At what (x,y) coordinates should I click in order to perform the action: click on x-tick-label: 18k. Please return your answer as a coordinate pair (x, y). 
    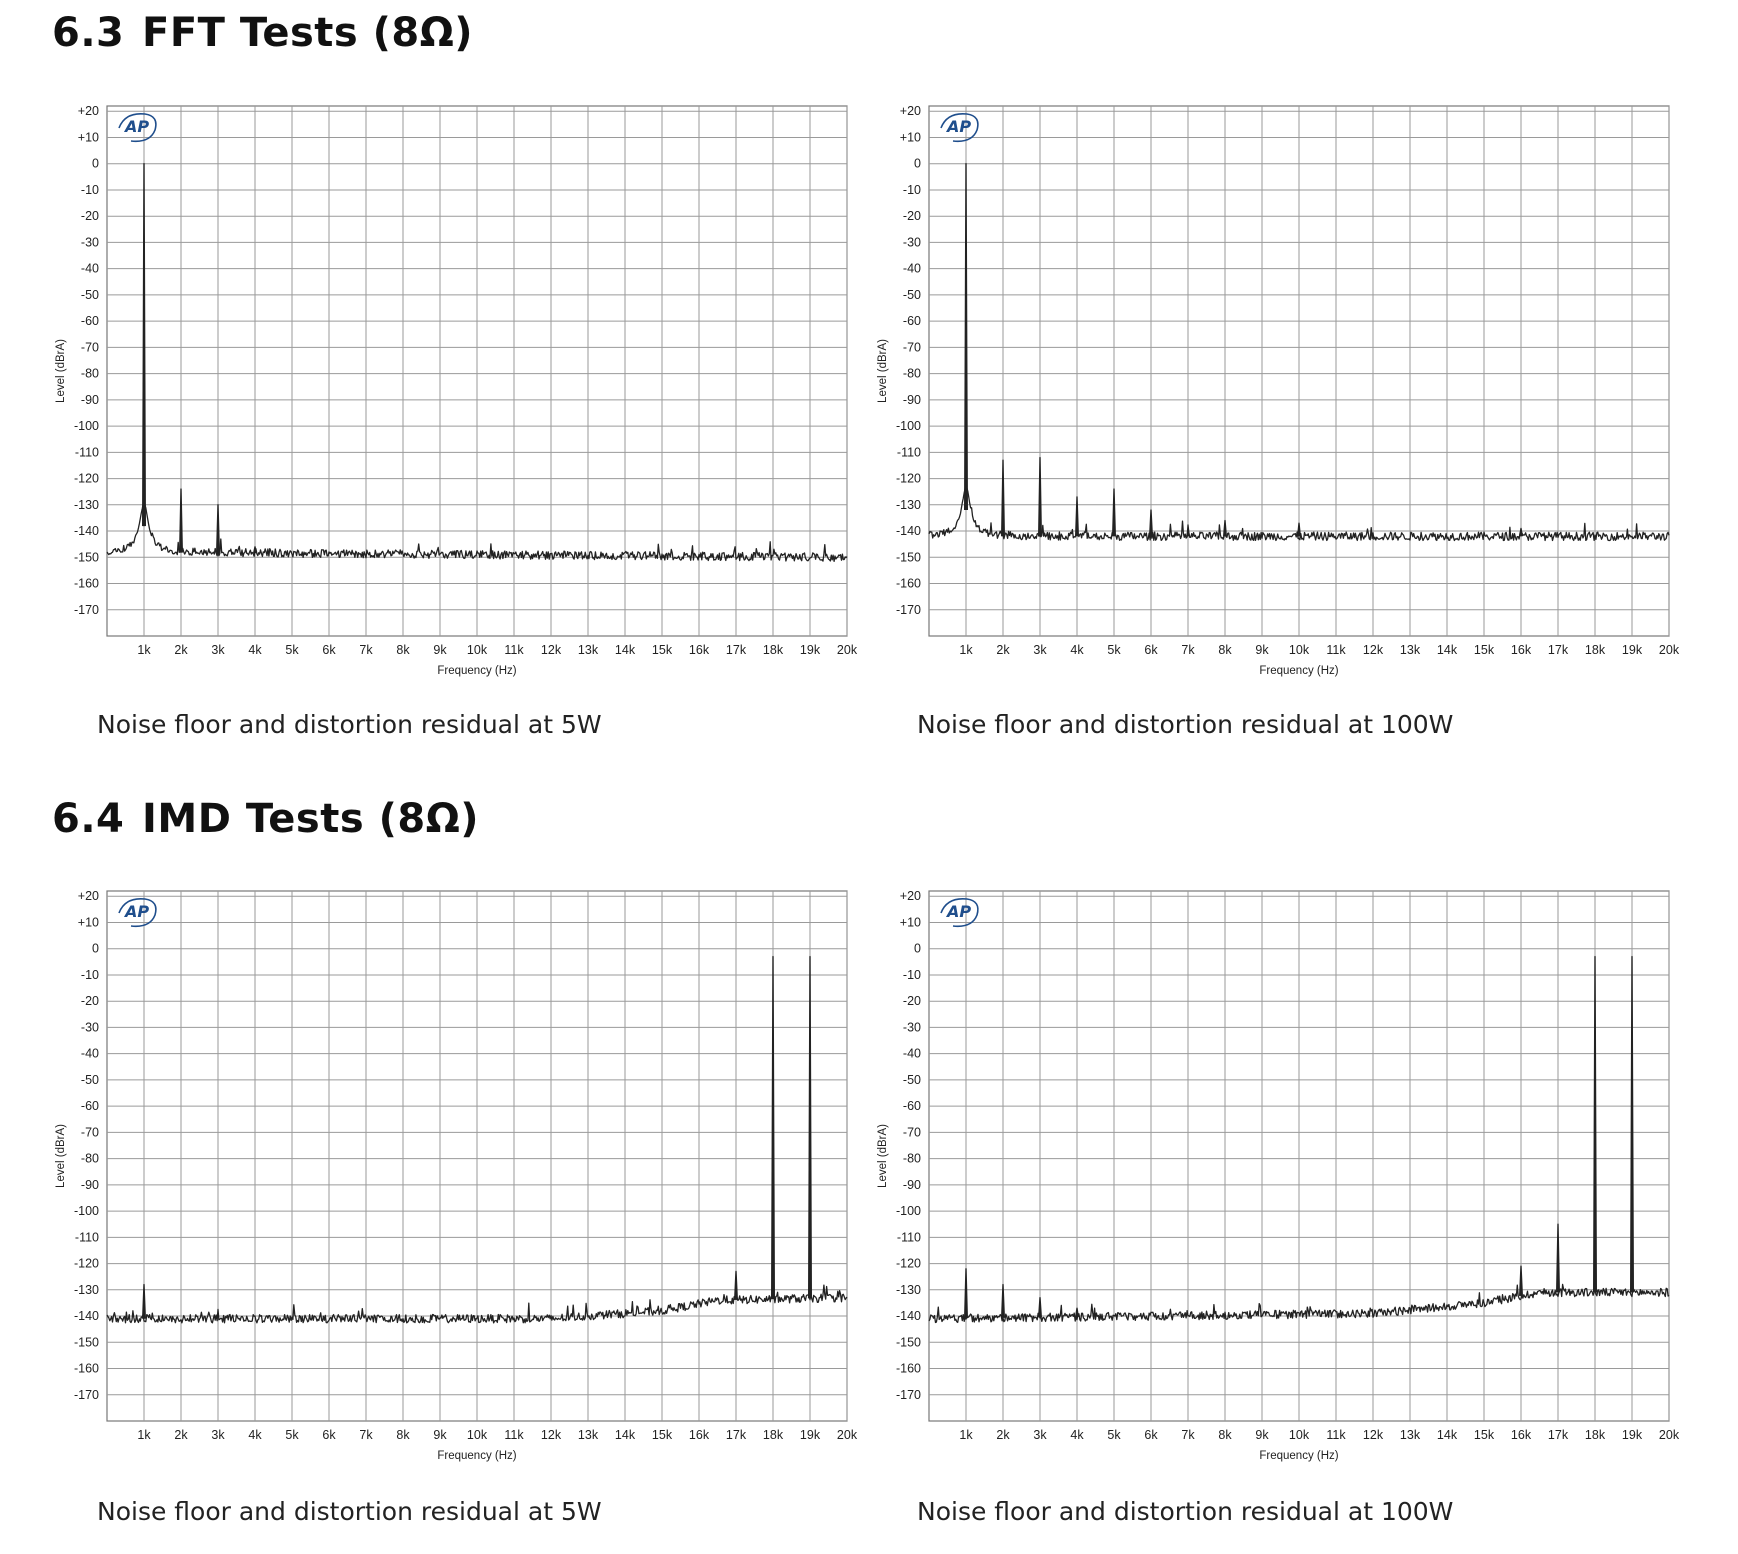
    Looking at the image, I should click on (773, 1435).